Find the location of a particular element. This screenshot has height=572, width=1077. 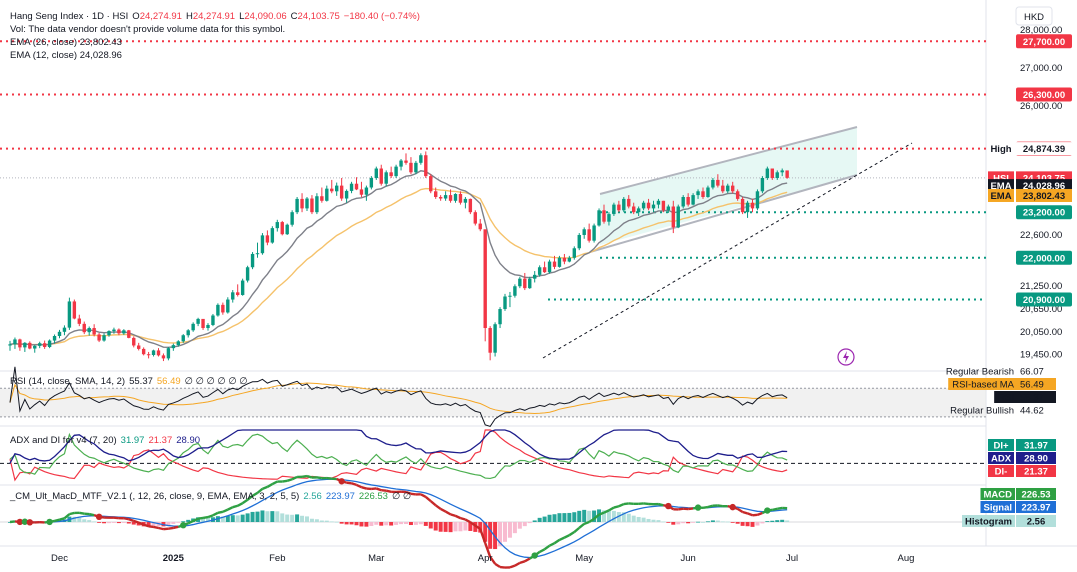

rsi-tag-value-box is located at coordinates (1036, 397).